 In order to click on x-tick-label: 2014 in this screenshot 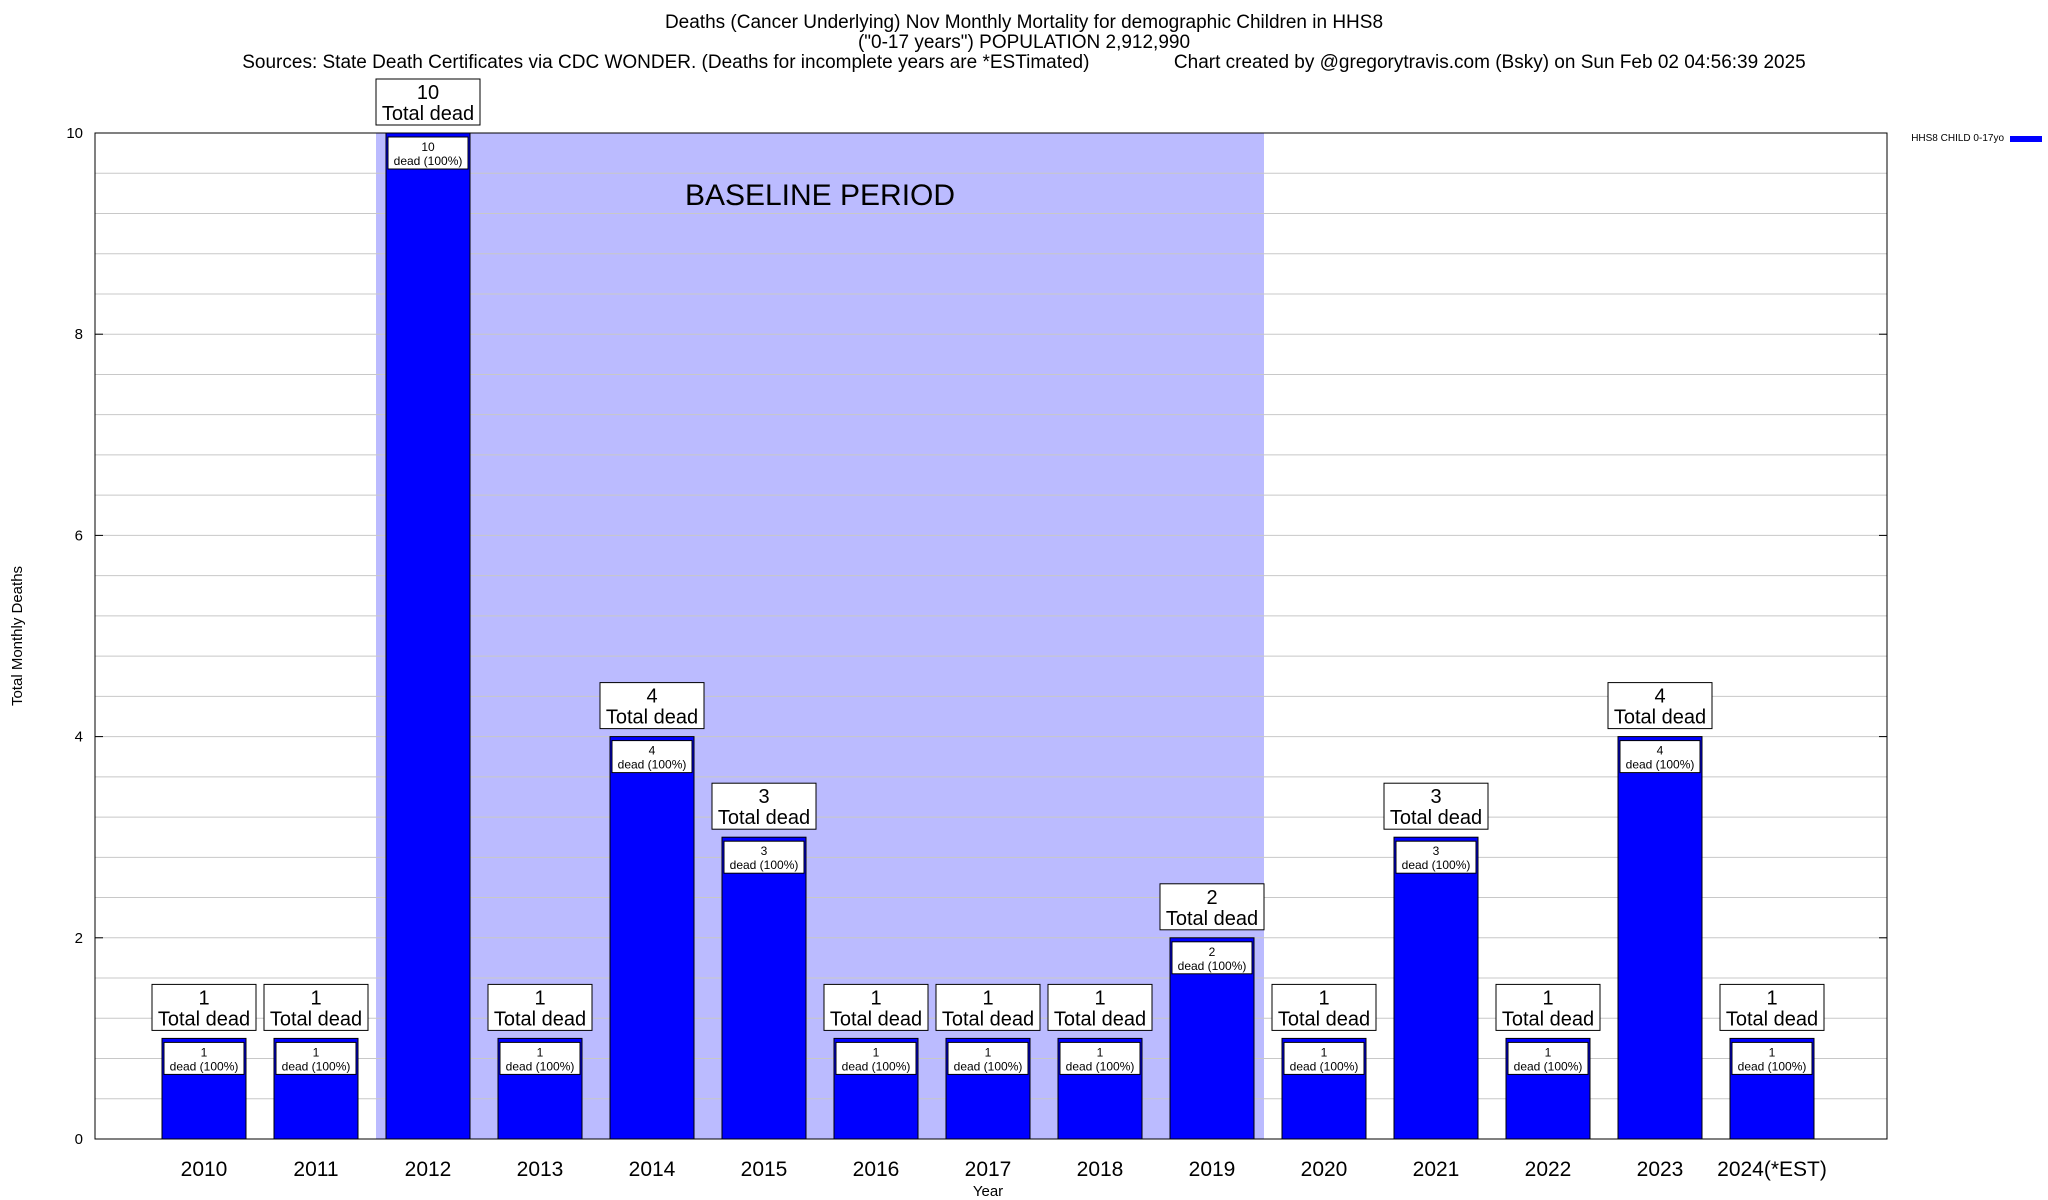, I will do `click(652, 1169)`.